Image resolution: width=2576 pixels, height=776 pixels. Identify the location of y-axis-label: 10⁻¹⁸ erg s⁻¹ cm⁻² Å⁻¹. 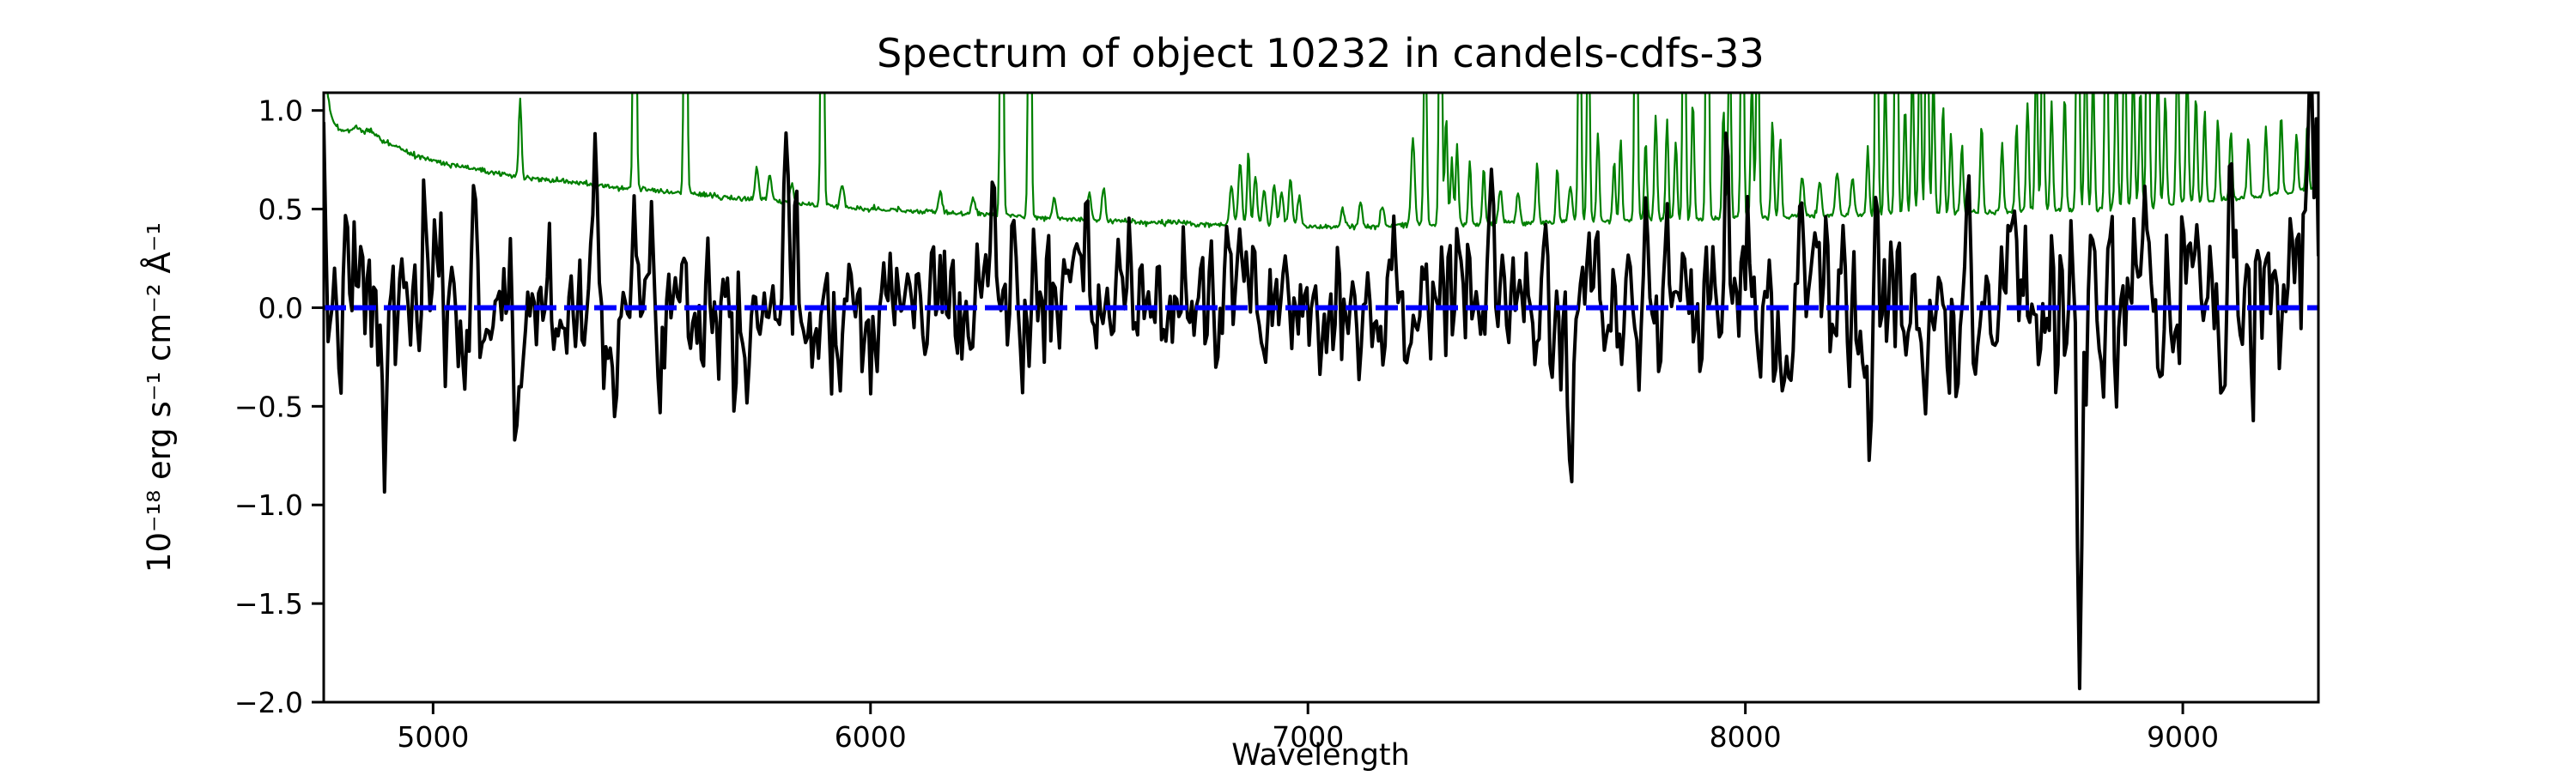
(159, 397).